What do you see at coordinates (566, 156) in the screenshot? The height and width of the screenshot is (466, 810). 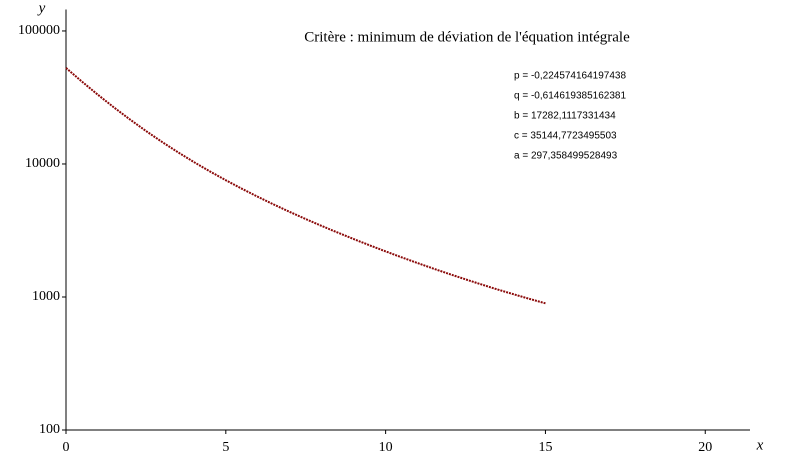 I see `annotation: a = 297,358499528493` at bounding box center [566, 156].